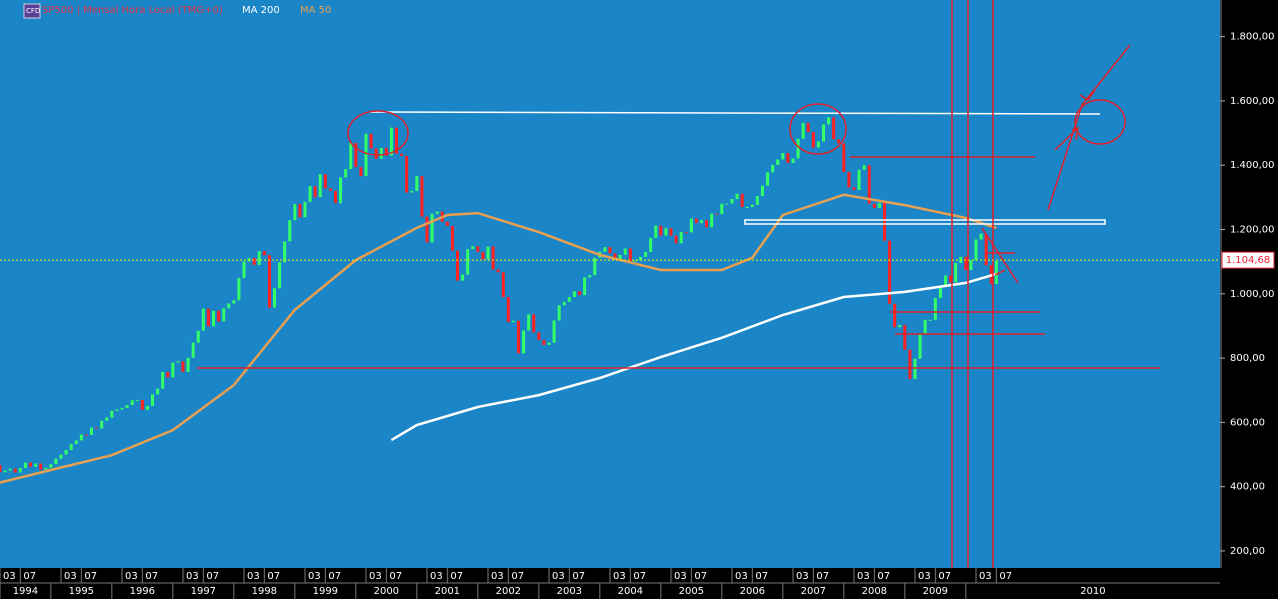 This screenshot has width=1278, height=599. Describe the element at coordinates (1092, 591) in the screenshot. I see `year-label: 2010` at that location.